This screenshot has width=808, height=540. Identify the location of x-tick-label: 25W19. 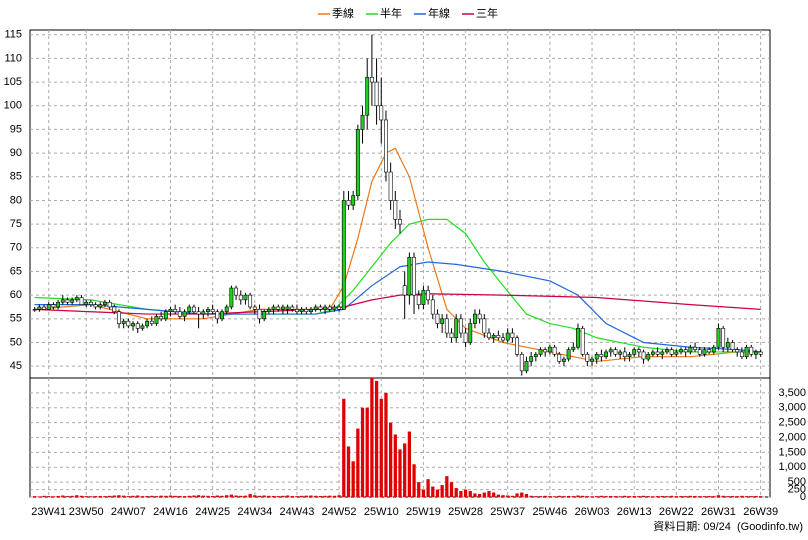
(423, 512).